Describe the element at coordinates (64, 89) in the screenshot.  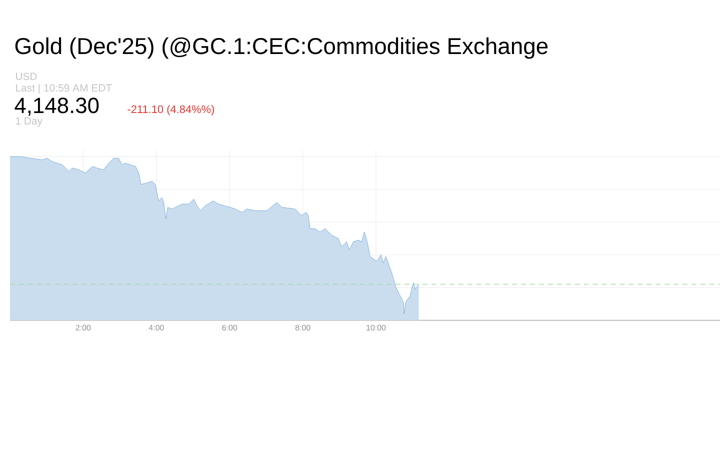
I see `text: Last | 10:59 AM EDT` at that location.